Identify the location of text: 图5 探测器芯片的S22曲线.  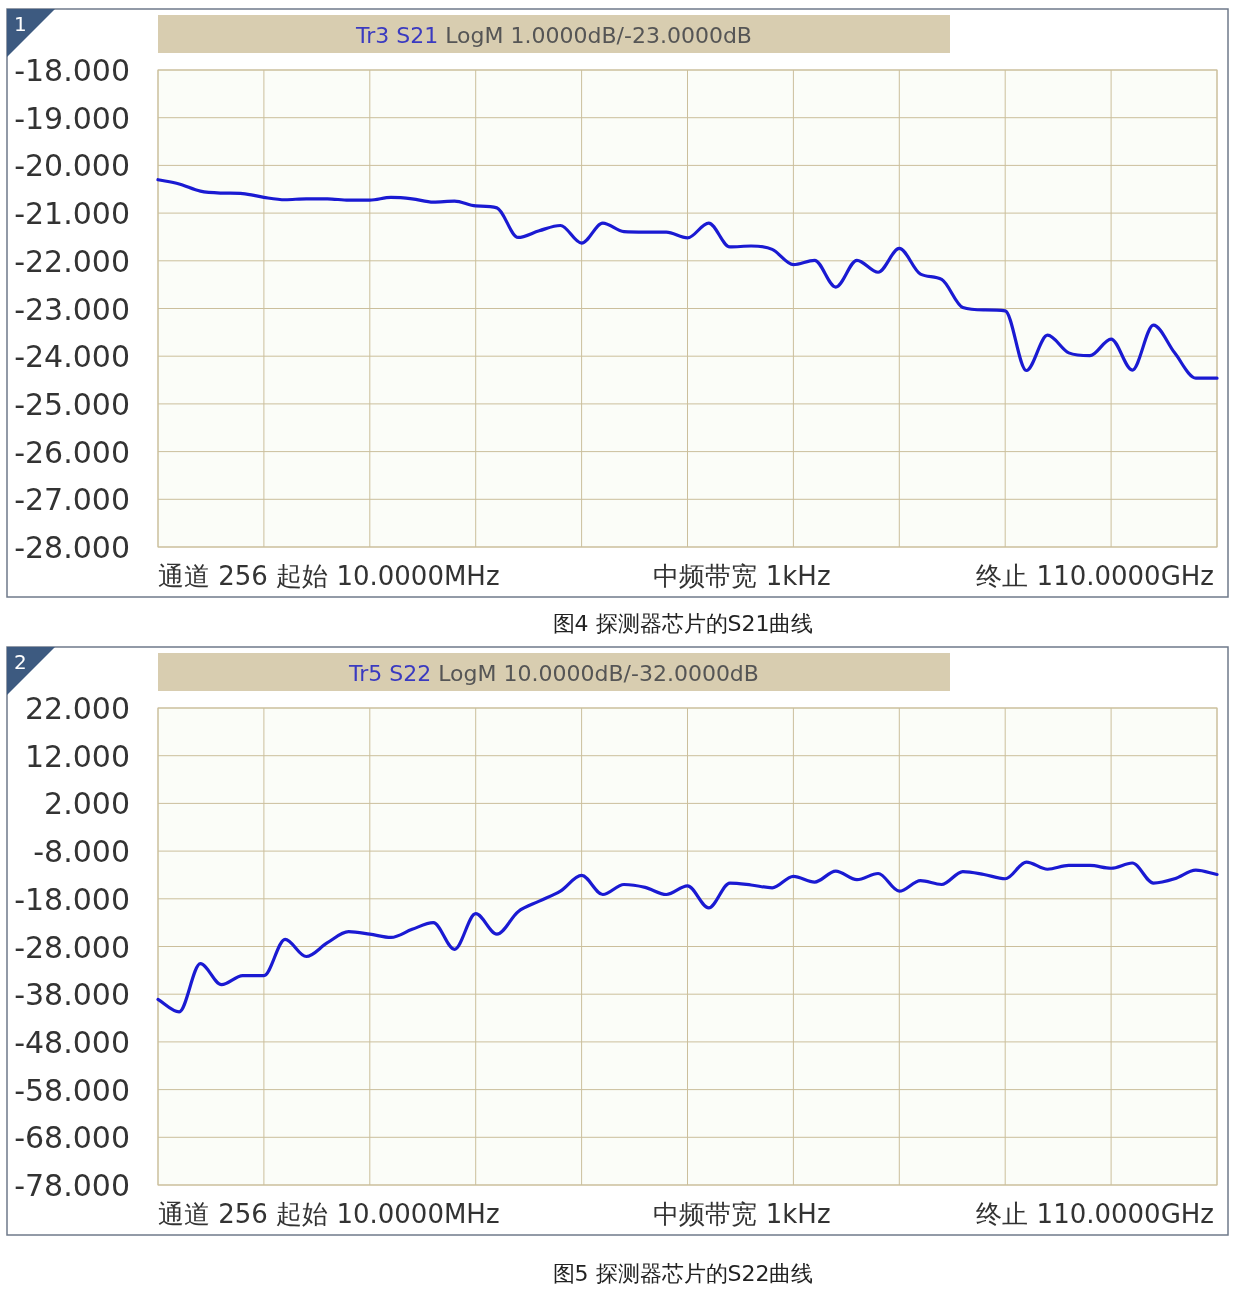
(683, 1273).